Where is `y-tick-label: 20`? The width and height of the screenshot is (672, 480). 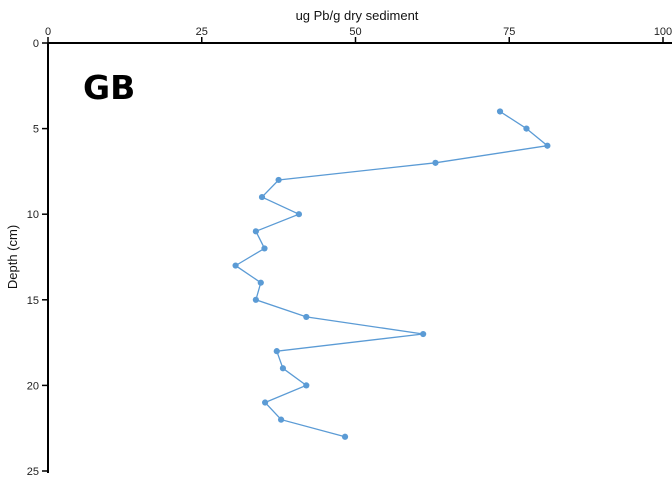
y-tick-label: 20 is located at coordinates (33, 386).